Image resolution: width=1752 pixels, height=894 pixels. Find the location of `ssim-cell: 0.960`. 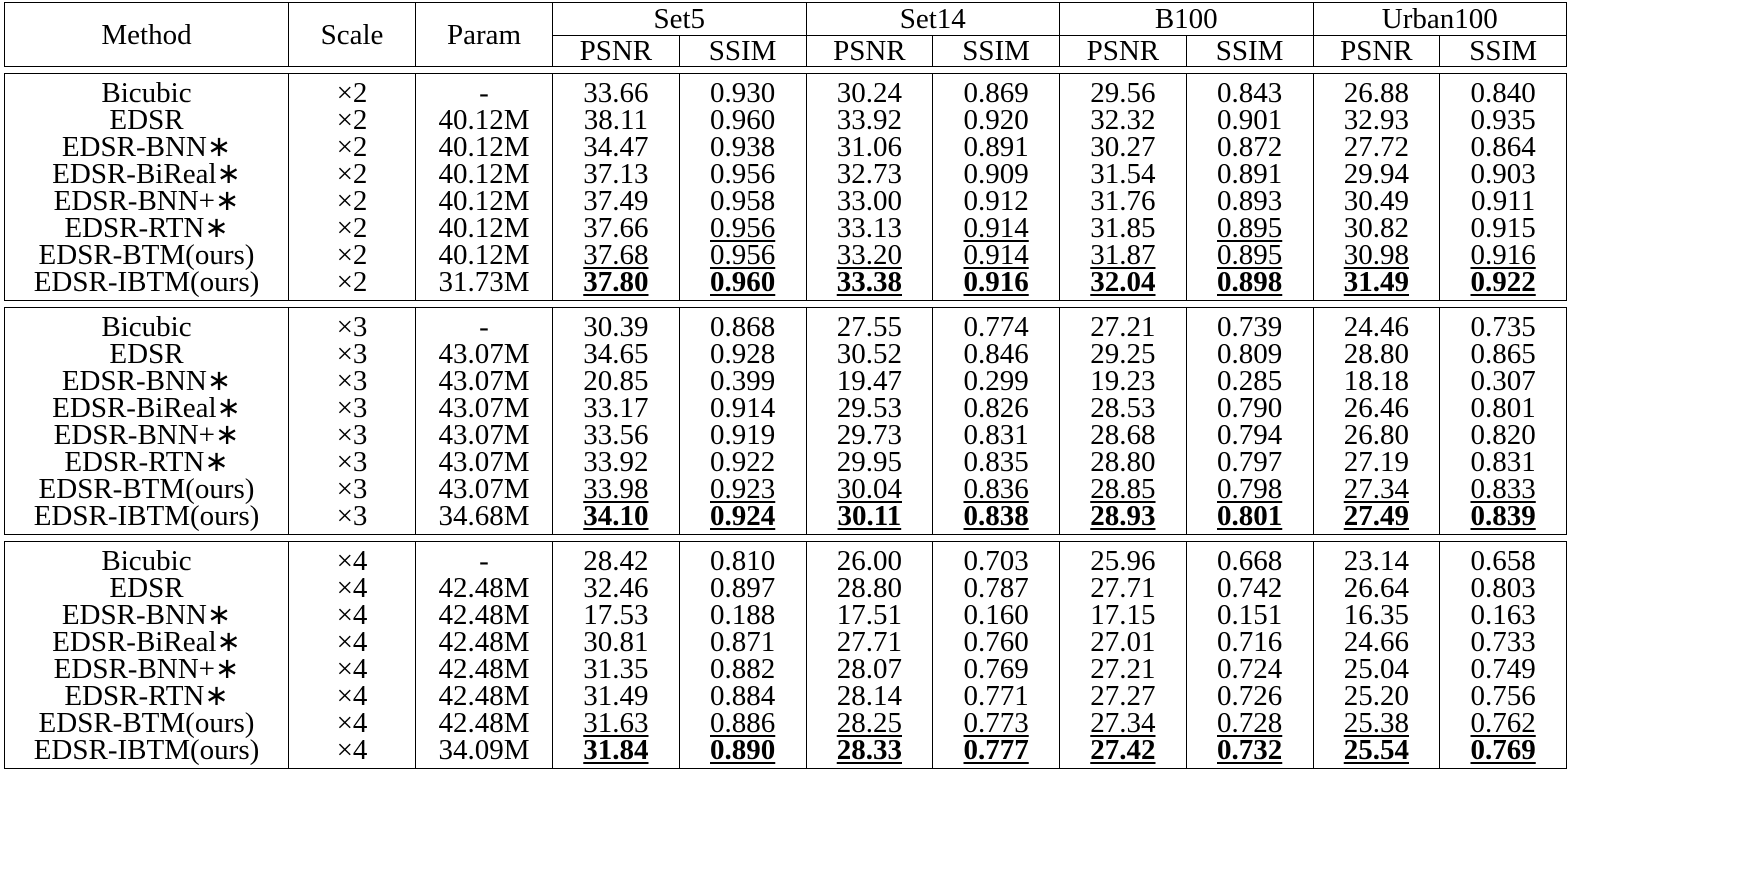

ssim-cell: 0.960 is located at coordinates (742, 120).